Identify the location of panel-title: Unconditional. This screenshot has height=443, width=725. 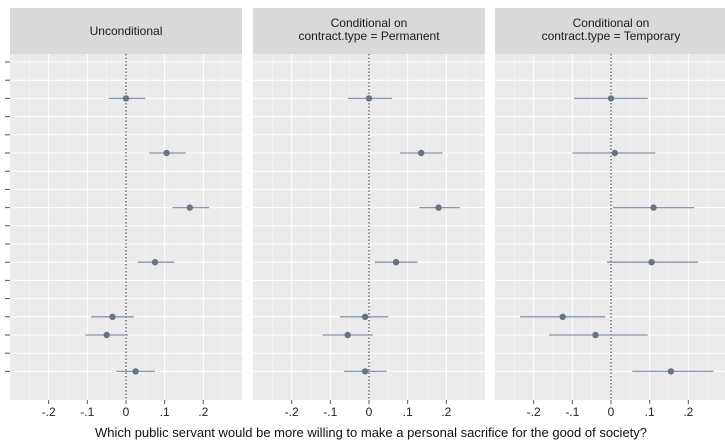
(126, 31).